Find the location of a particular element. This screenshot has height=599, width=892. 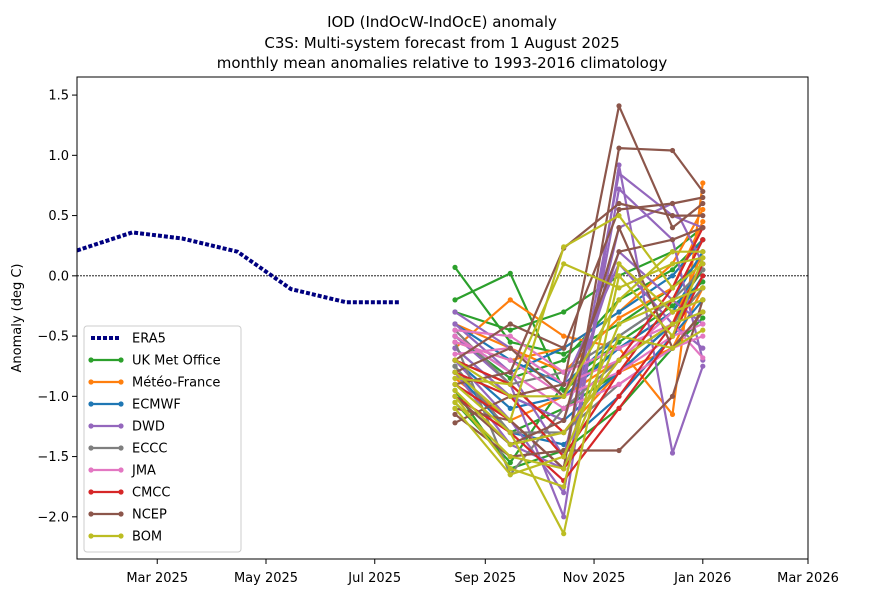

y-tick-label: −2.0 is located at coordinates (53, 517).